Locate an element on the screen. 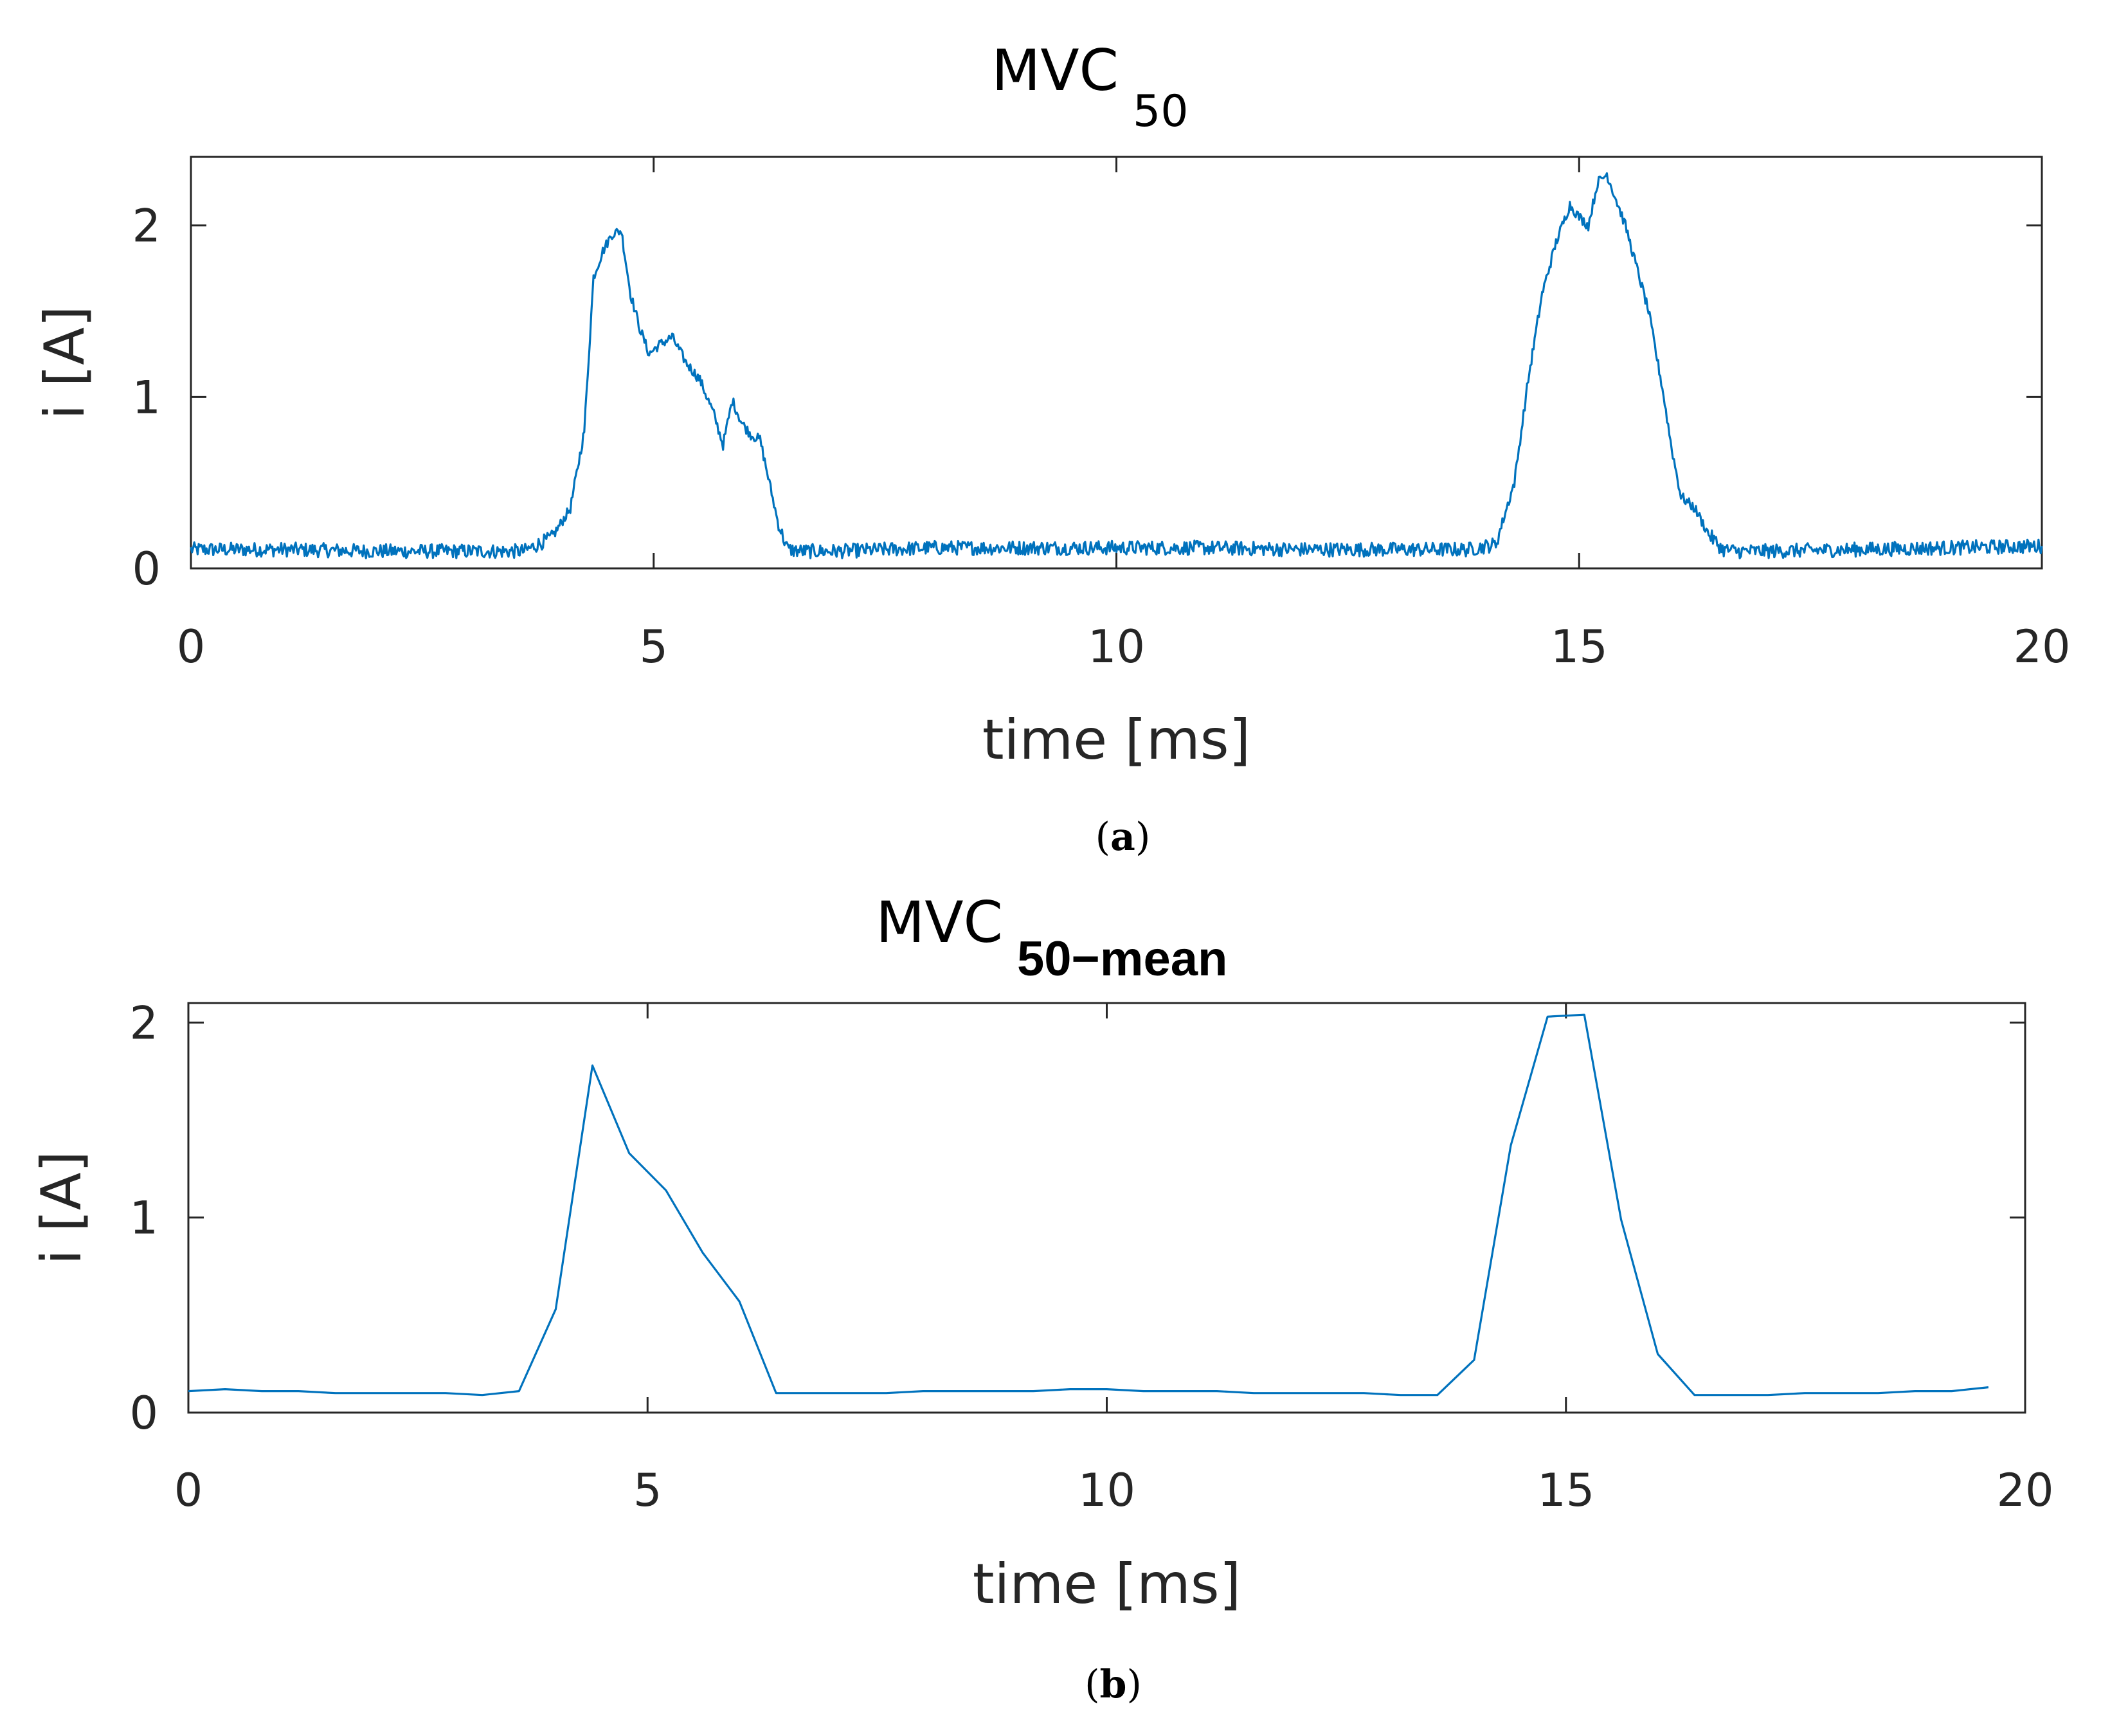 Image resolution: width=2101 pixels, height=1736 pixels. plot-title-subscript: 50 is located at coordinates (1161, 111).